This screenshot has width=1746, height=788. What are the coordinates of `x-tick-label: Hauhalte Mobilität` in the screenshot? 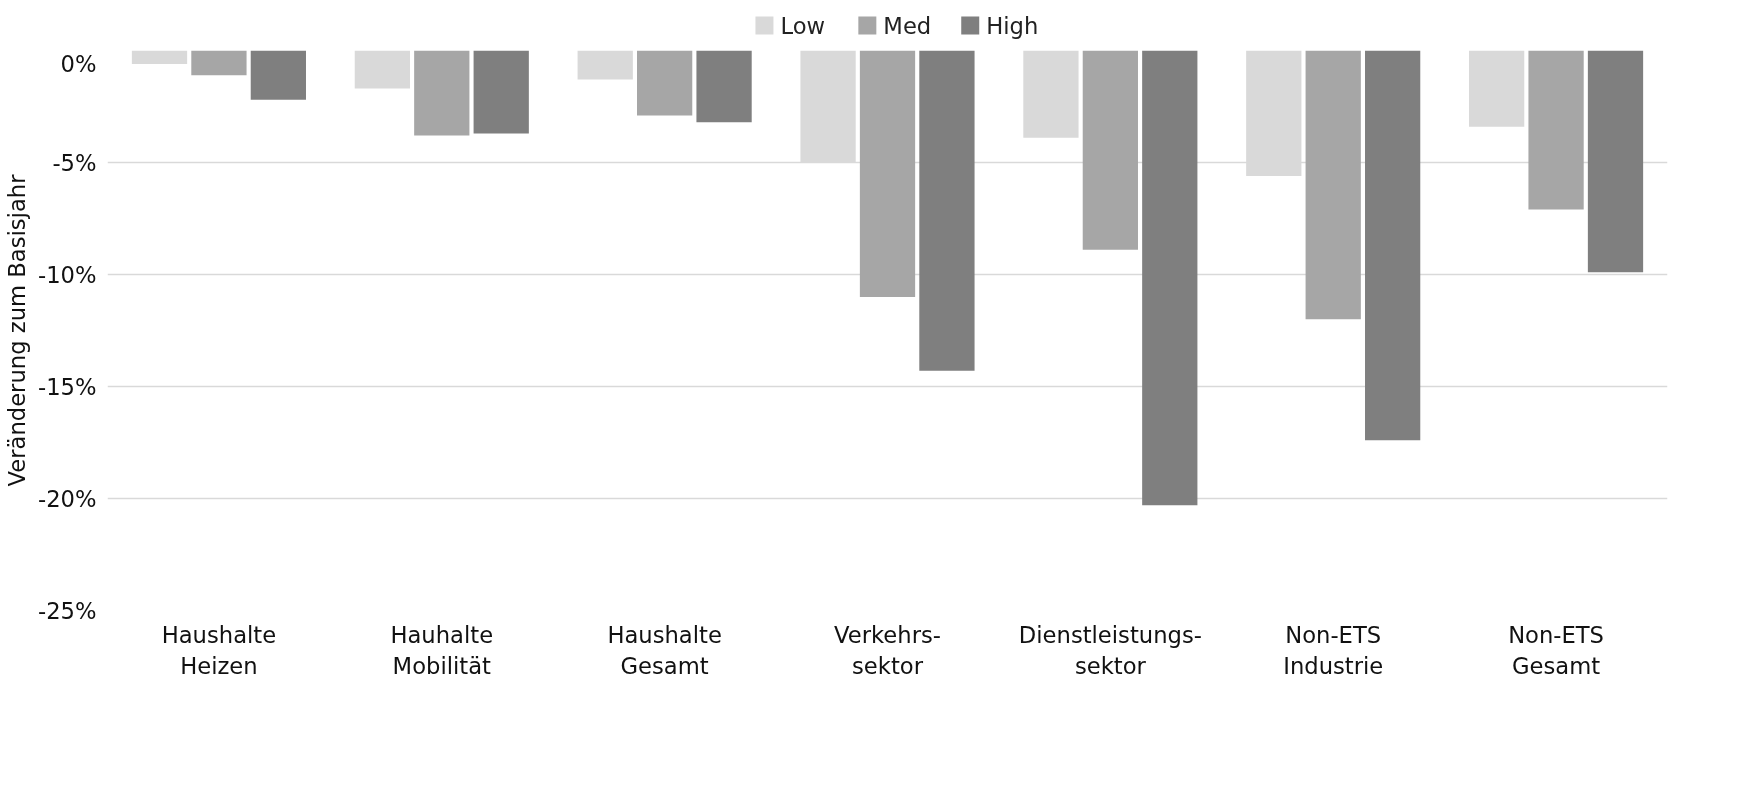 It's located at (442, 650).